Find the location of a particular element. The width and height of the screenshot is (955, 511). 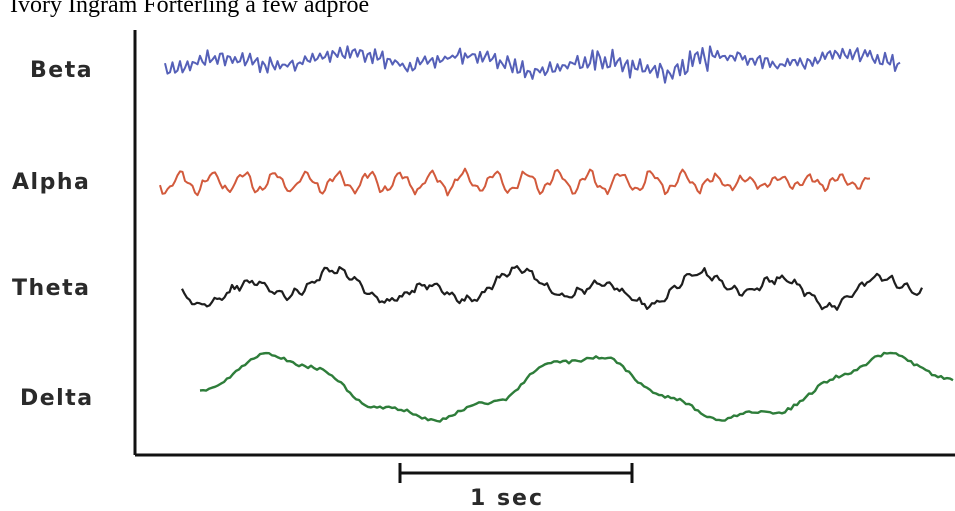

wave-label-delta: Delta is located at coordinates (57, 398).